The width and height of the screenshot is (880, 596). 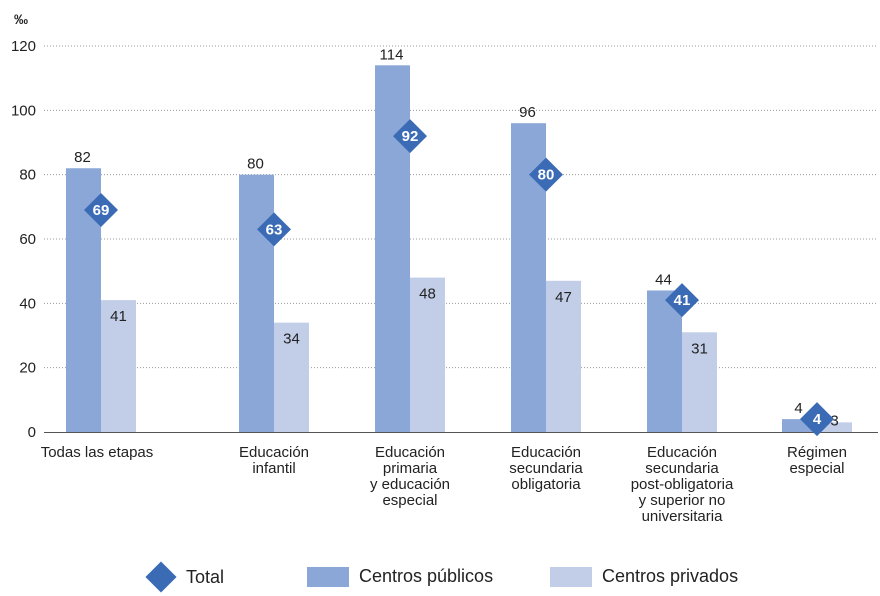 What do you see at coordinates (798, 408) in the screenshot?
I see `value-label-public: 4` at bounding box center [798, 408].